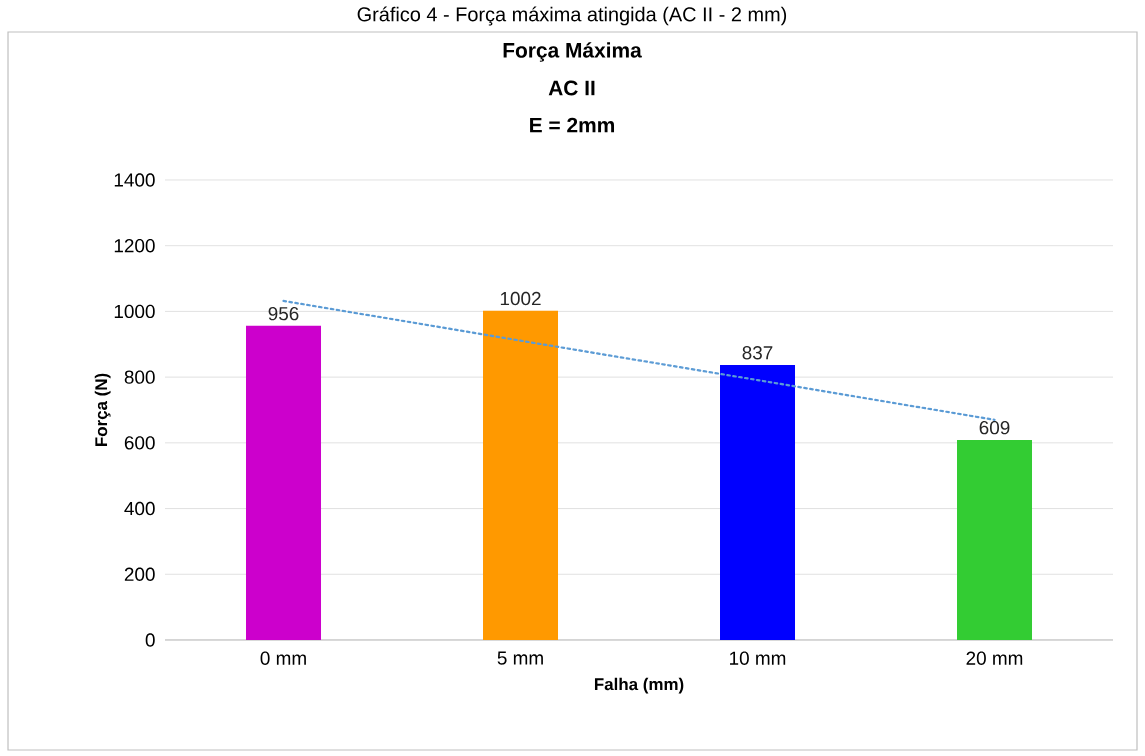 The image size is (1145, 756). What do you see at coordinates (139, 508) in the screenshot?
I see `y-tick-label: 400` at bounding box center [139, 508].